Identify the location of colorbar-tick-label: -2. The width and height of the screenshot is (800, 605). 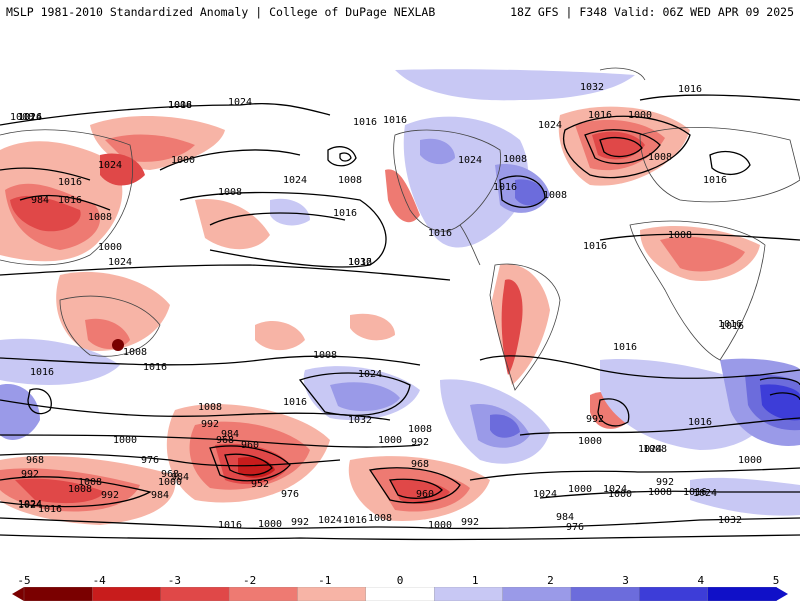
(249, 580).